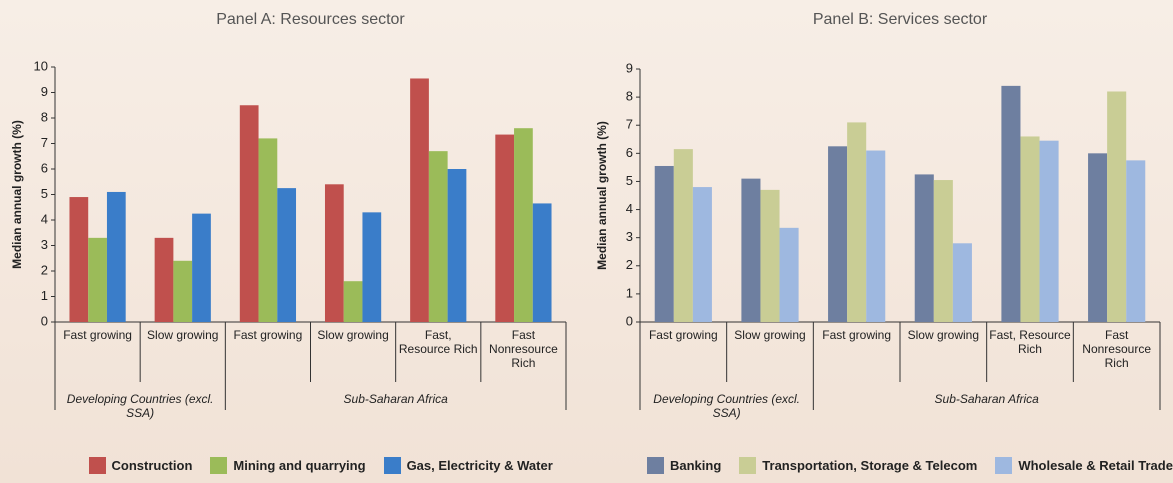 The height and width of the screenshot is (483, 1173). Describe the element at coordinates (41, 65) in the screenshot. I see `y-tick-label: 10` at that location.